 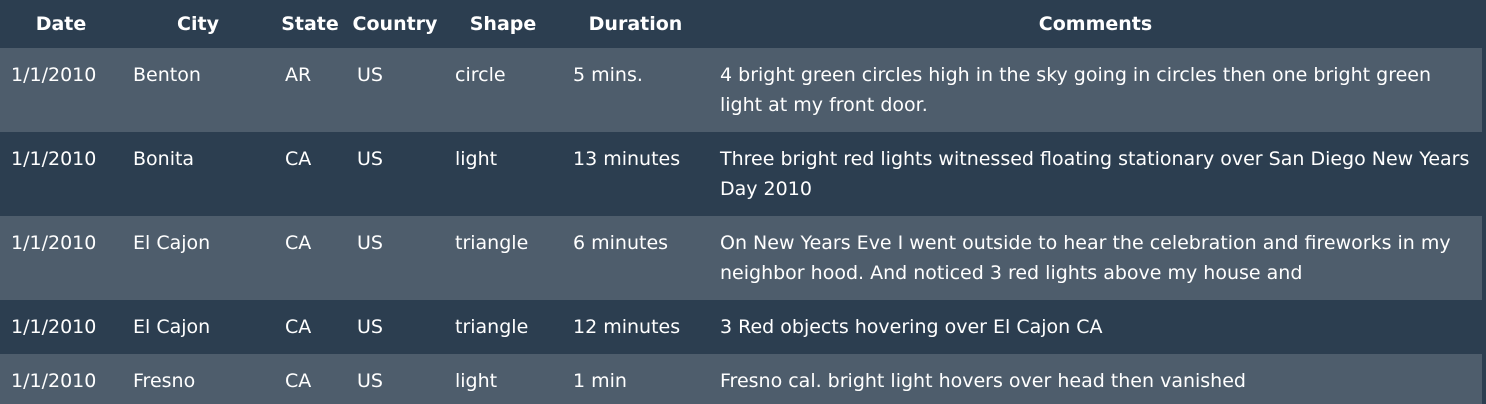 I want to click on header-duration: Duration, so click(x=635, y=24).